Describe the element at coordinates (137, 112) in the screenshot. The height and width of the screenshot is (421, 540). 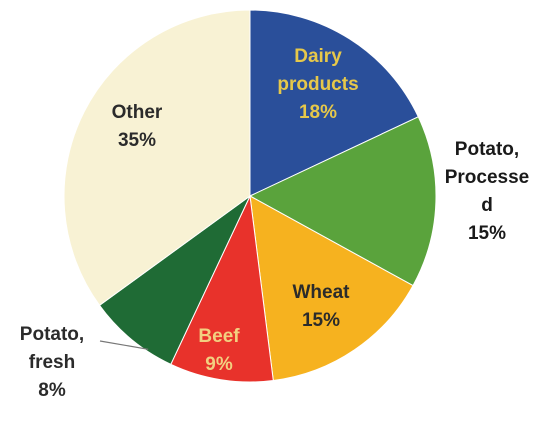
I see `pie-label-line: Other` at that location.